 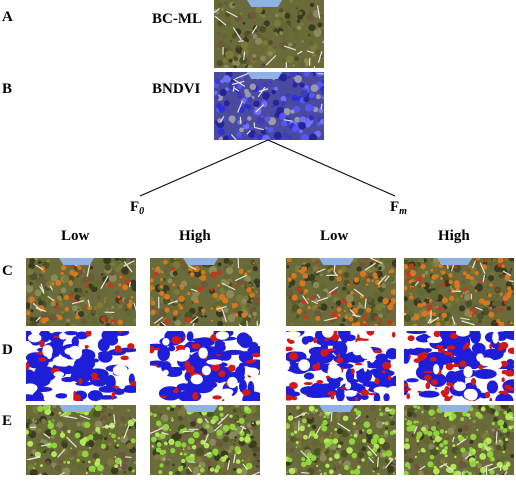 I want to click on image-c-f0-low, so click(x=81, y=292).